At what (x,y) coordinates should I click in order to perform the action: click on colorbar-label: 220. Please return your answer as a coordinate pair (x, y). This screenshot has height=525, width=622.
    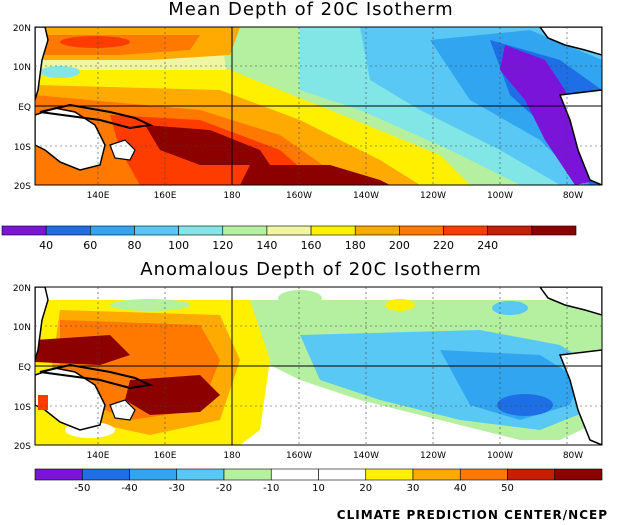
    Looking at the image, I should click on (443, 245).